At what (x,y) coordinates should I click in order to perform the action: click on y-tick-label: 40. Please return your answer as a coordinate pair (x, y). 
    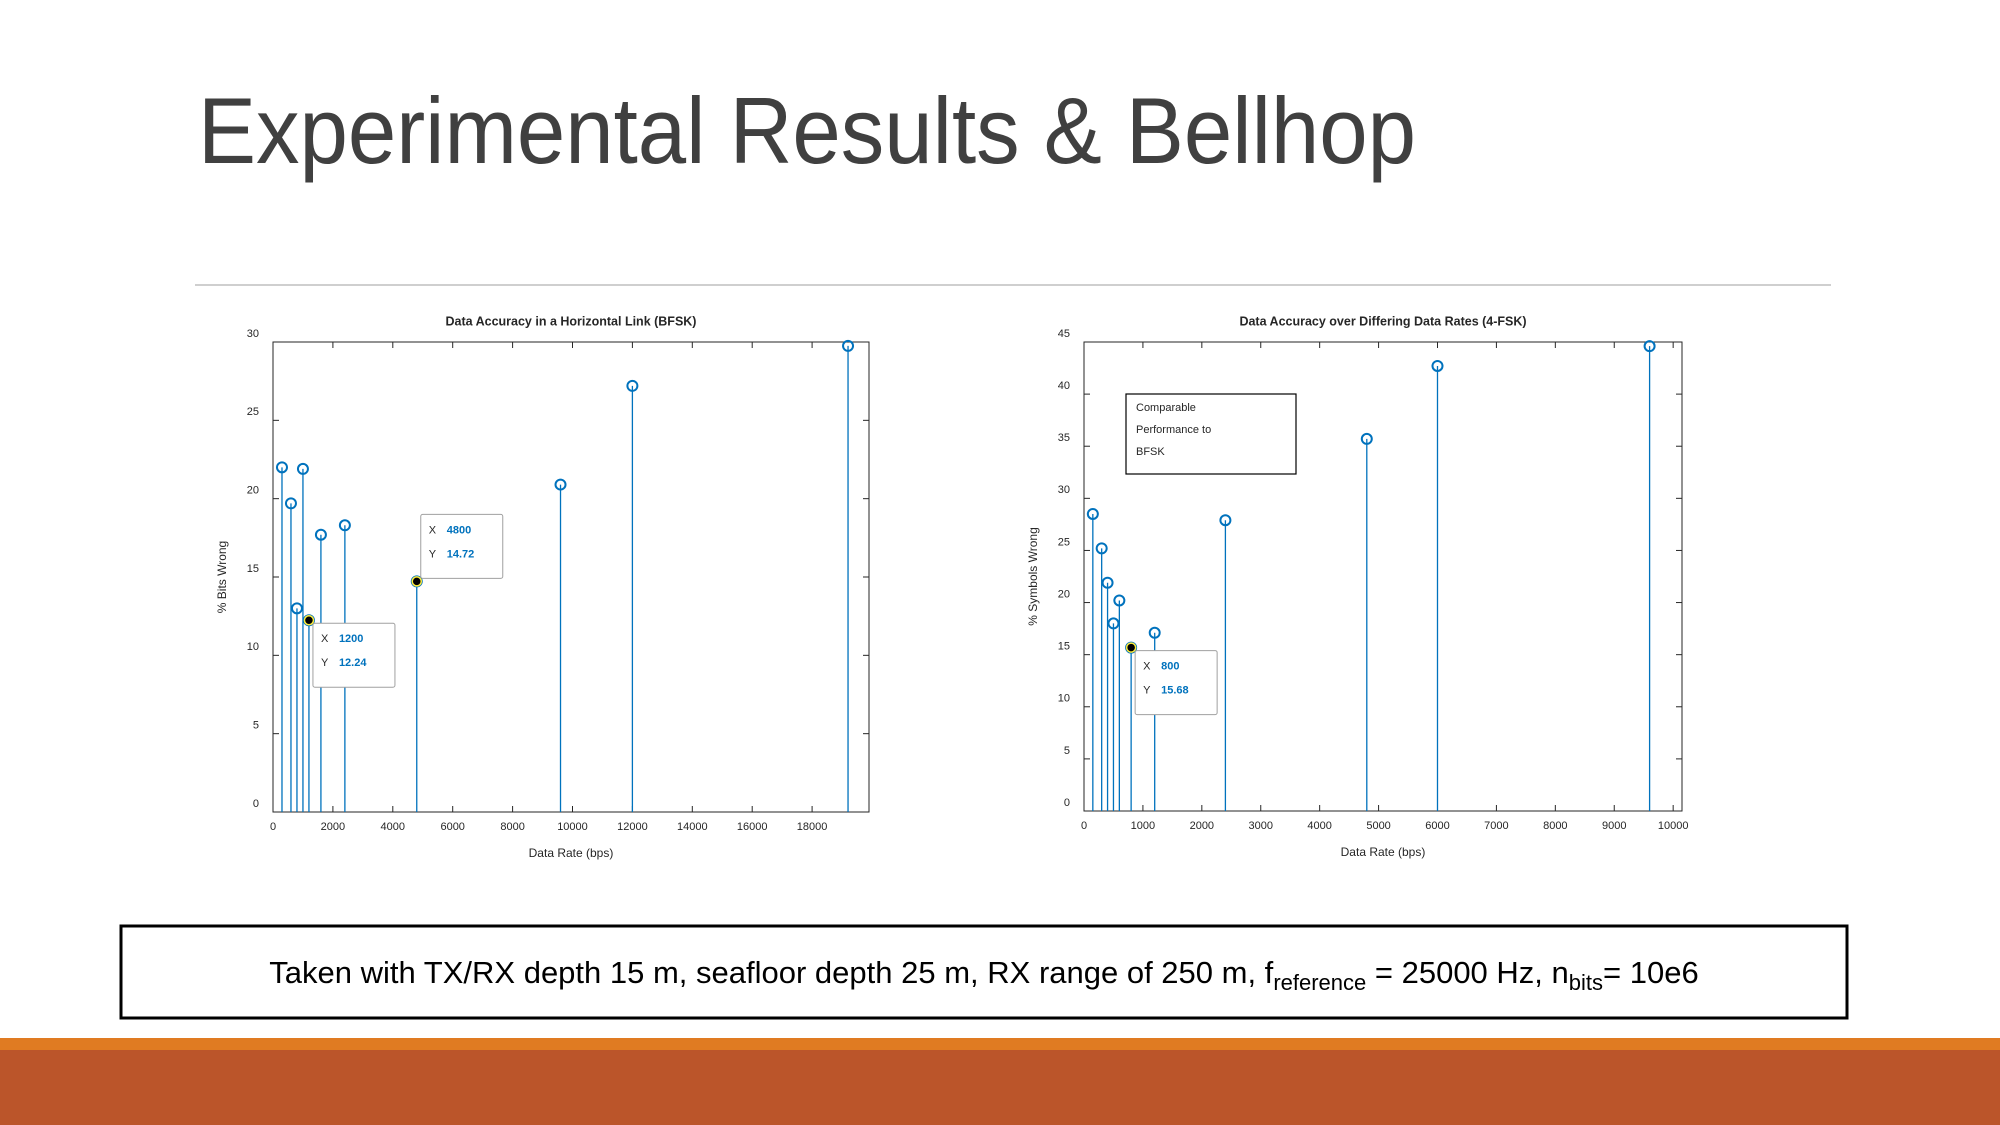
    Looking at the image, I should click on (1064, 386).